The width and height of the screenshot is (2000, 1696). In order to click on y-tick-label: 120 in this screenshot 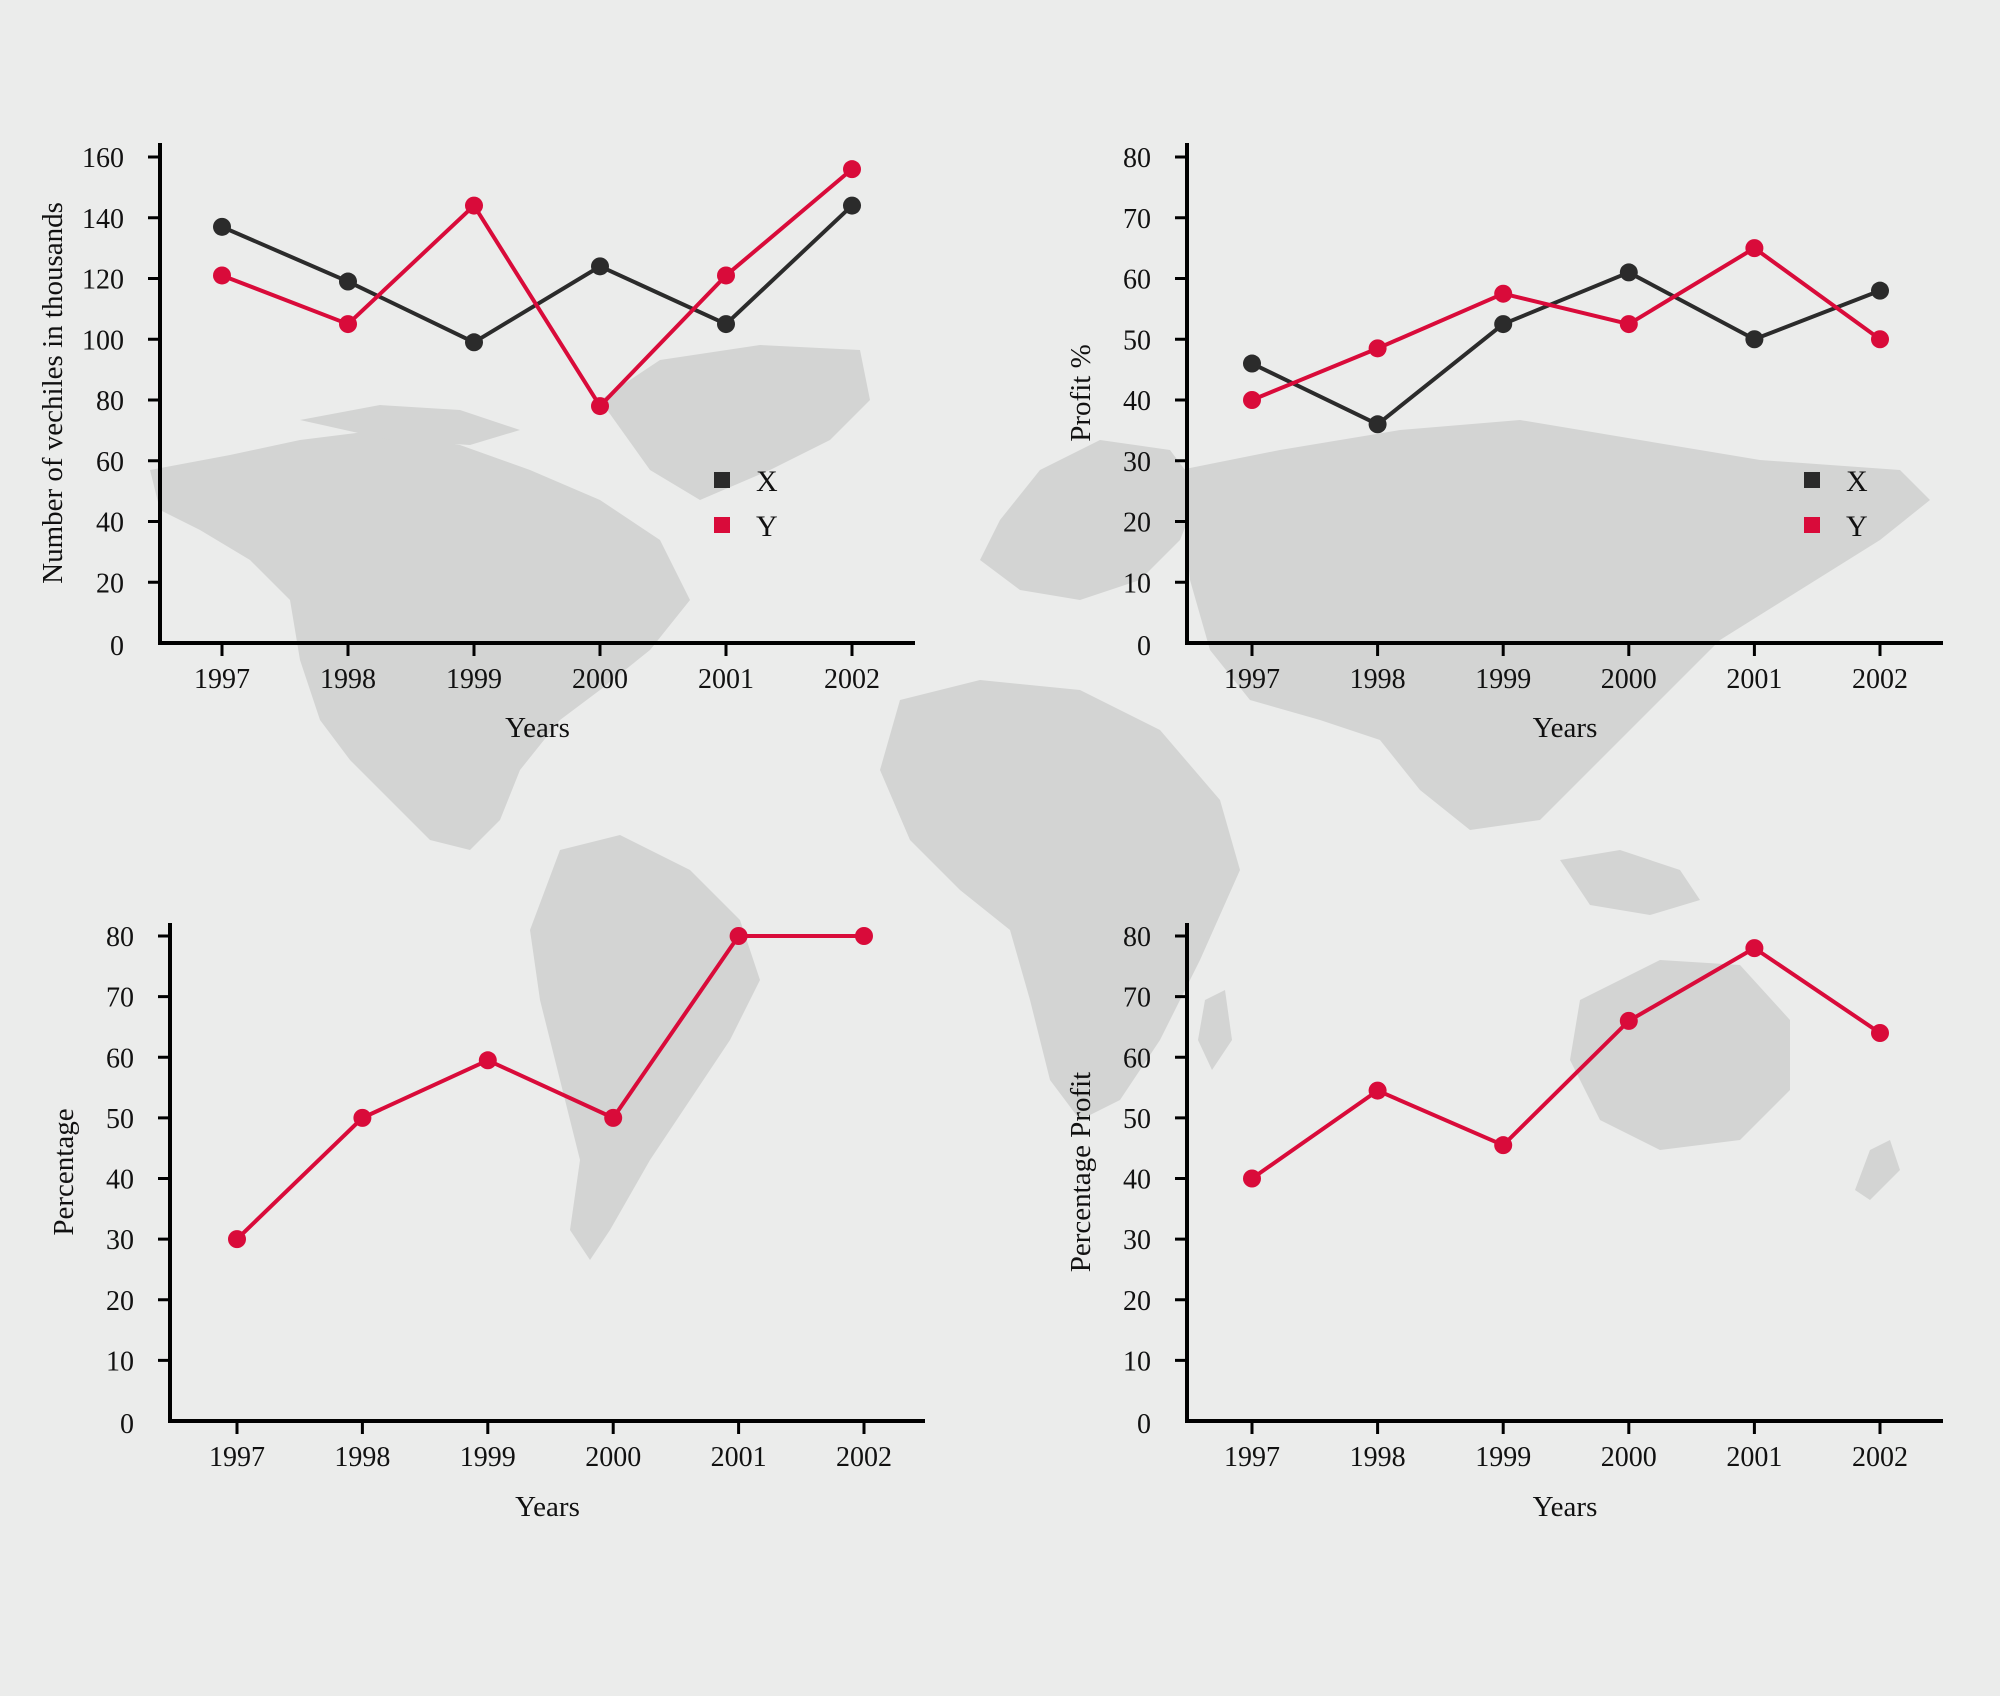, I will do `click(103, 280)`.